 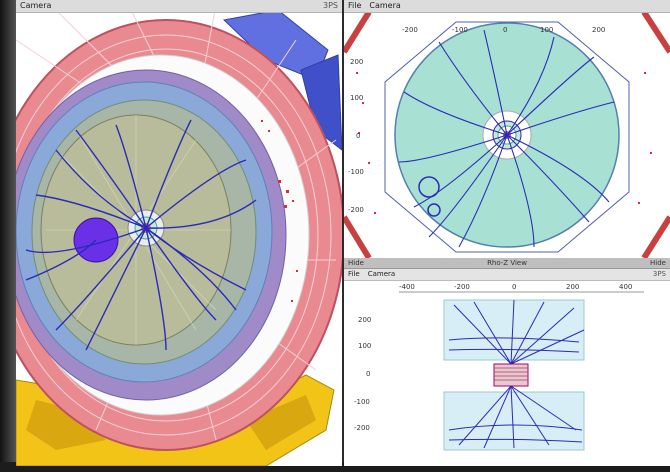 I want to click on rphi-x-axis-labels: -200 -100 0 100 200, so click(x=503, y=30).